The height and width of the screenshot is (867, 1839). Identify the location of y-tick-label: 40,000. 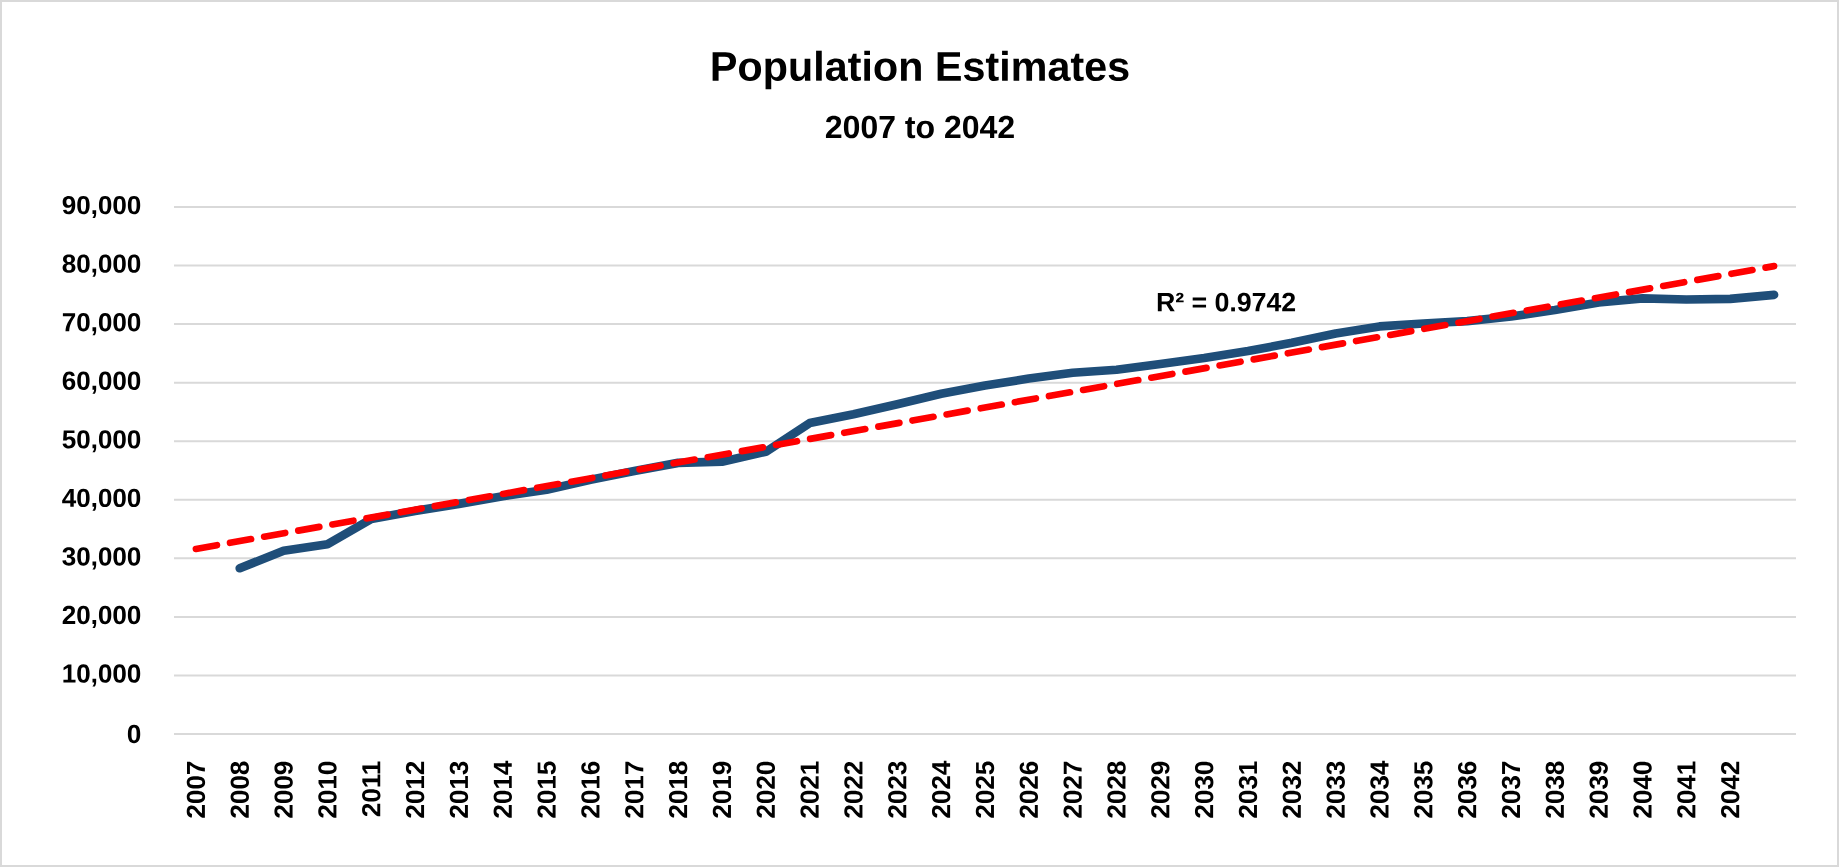
(101, 499).